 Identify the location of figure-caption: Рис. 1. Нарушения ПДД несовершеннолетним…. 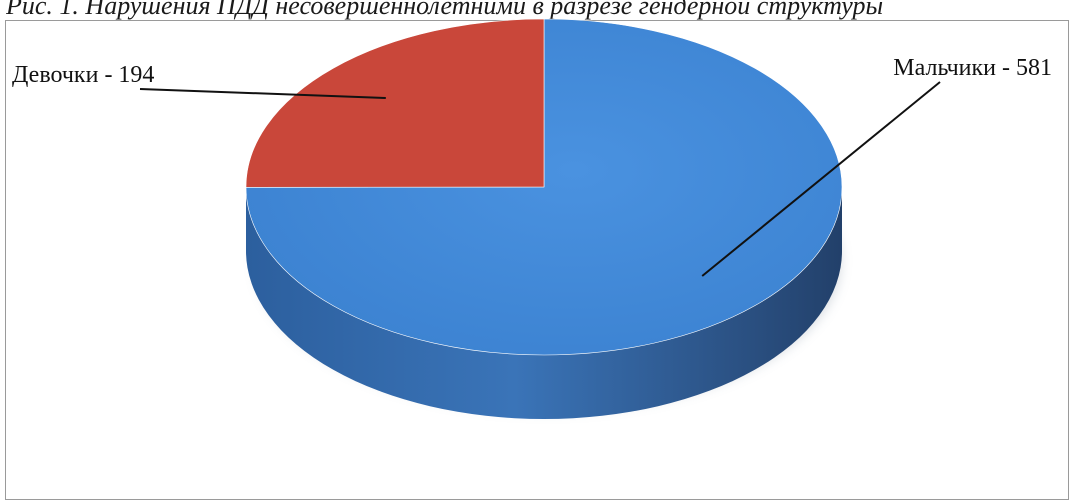
(445, 10).